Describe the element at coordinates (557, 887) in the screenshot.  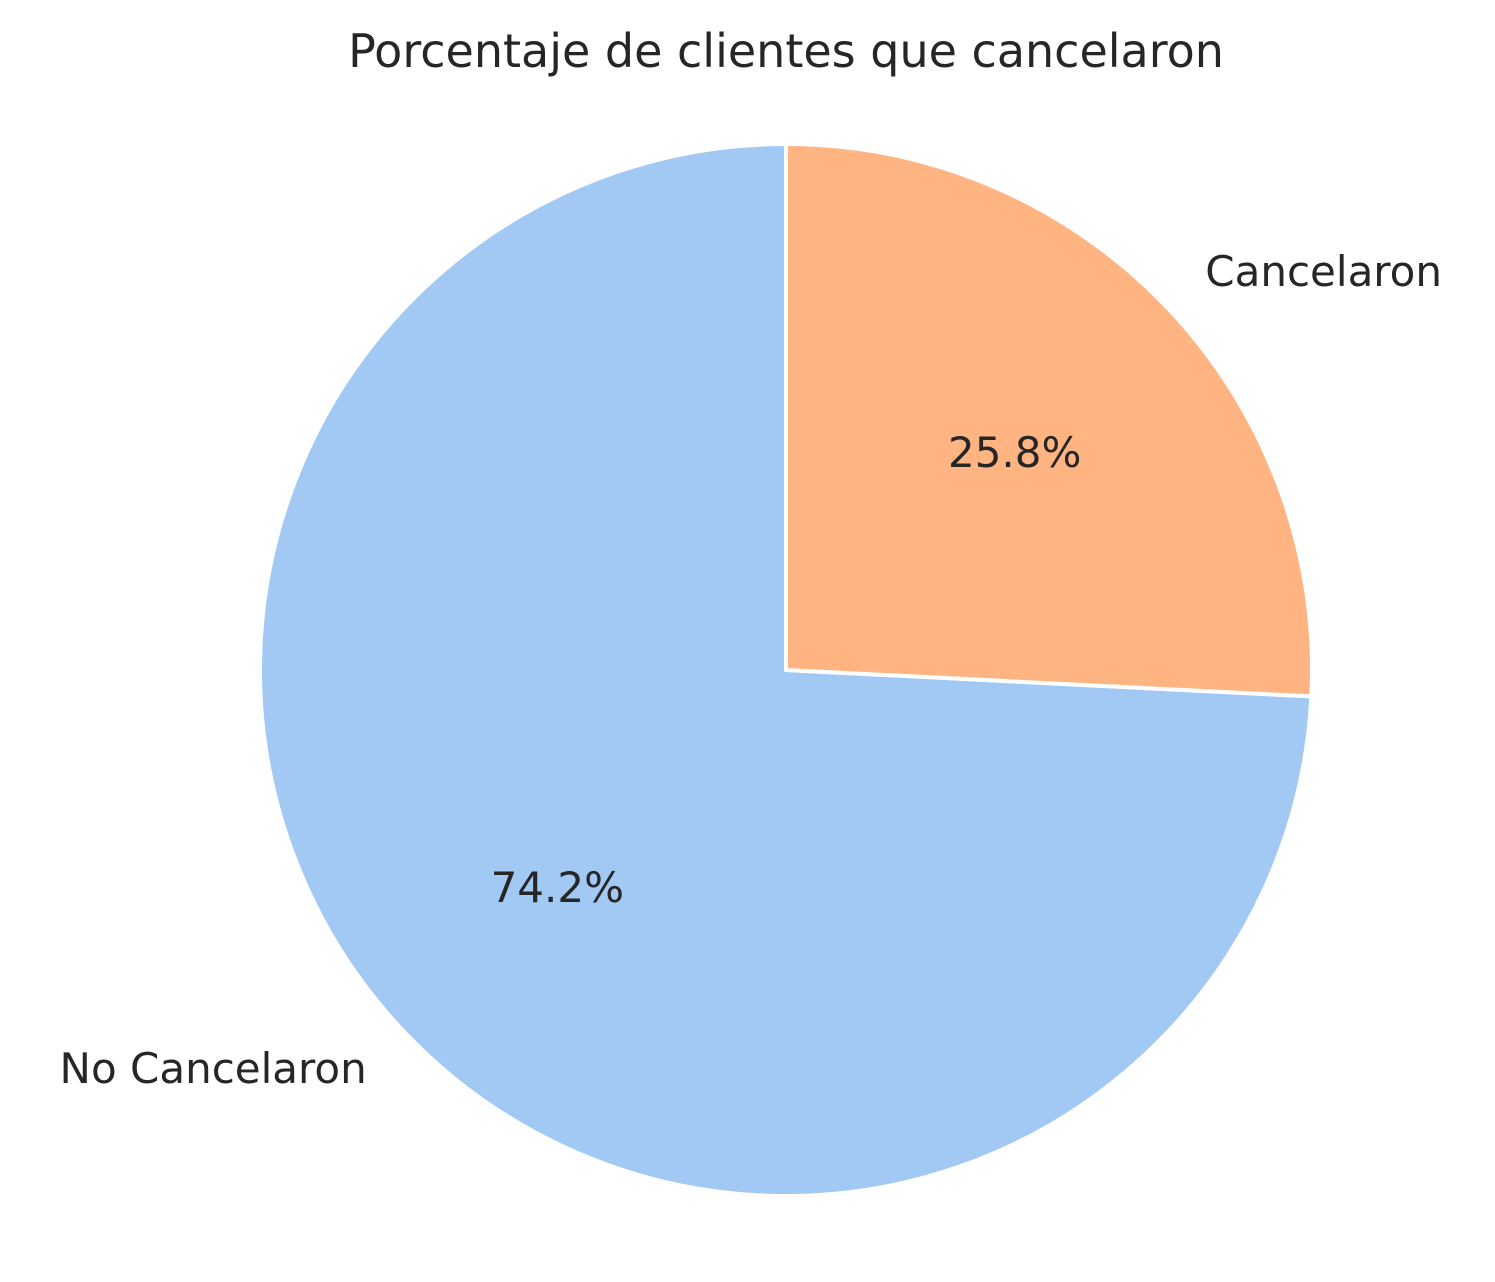
I see `pie-percent-label-no-cancelaron: 74.2%` at that location.